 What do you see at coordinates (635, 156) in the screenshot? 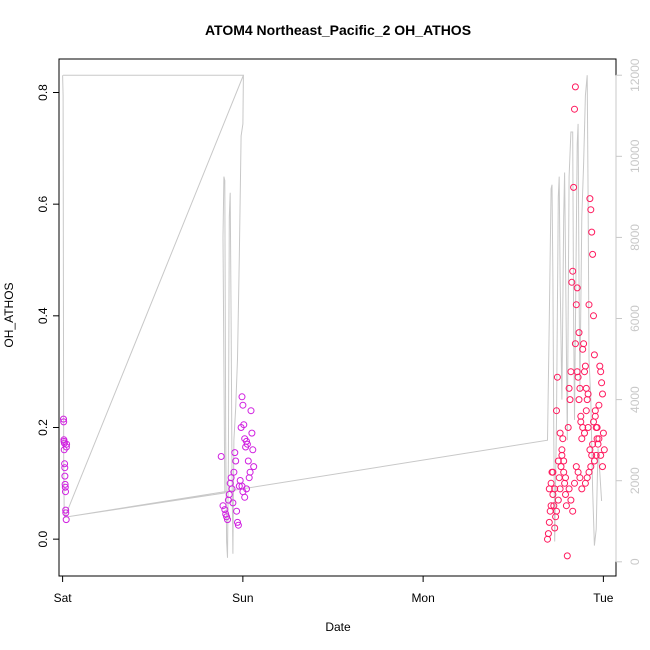
I see `y-right-tick-label: 10000` at bounding box center [635, 156].